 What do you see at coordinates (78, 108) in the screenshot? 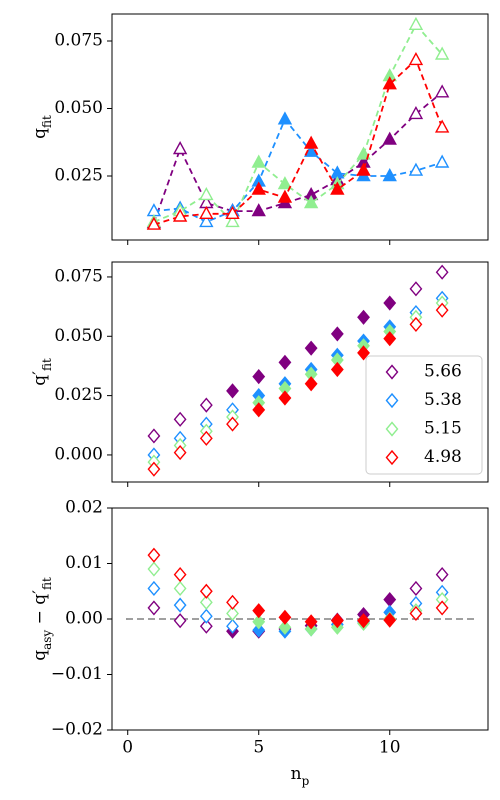
I see `y-tick-label: 0.050` at bounding box center [78, 108].